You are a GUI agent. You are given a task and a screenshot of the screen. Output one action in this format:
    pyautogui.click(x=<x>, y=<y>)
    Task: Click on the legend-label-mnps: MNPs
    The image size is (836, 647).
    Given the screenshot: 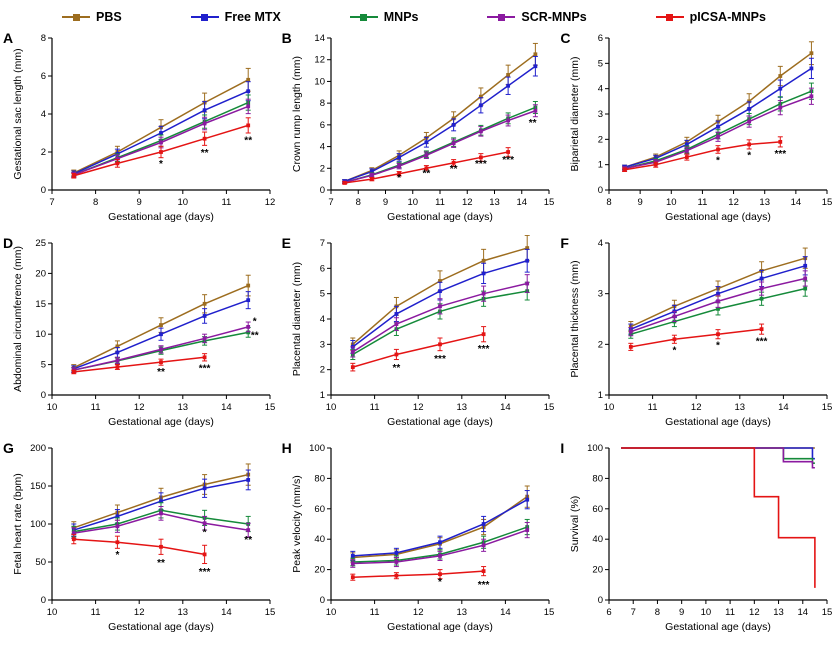 What is the action you would take?
    pyautogui.click(x=401, y=17)
    